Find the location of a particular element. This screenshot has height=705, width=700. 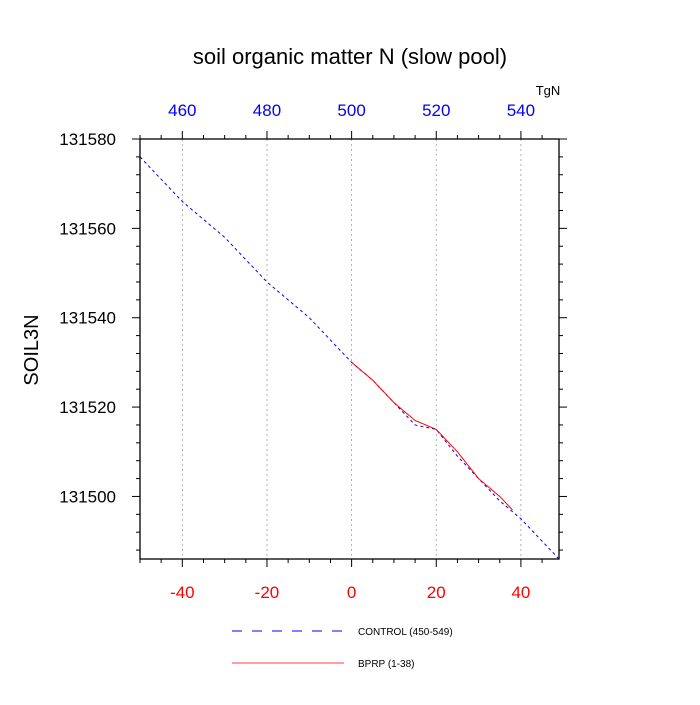

x-tick-label-bottom: -20 is located at coordinates (267, 592).